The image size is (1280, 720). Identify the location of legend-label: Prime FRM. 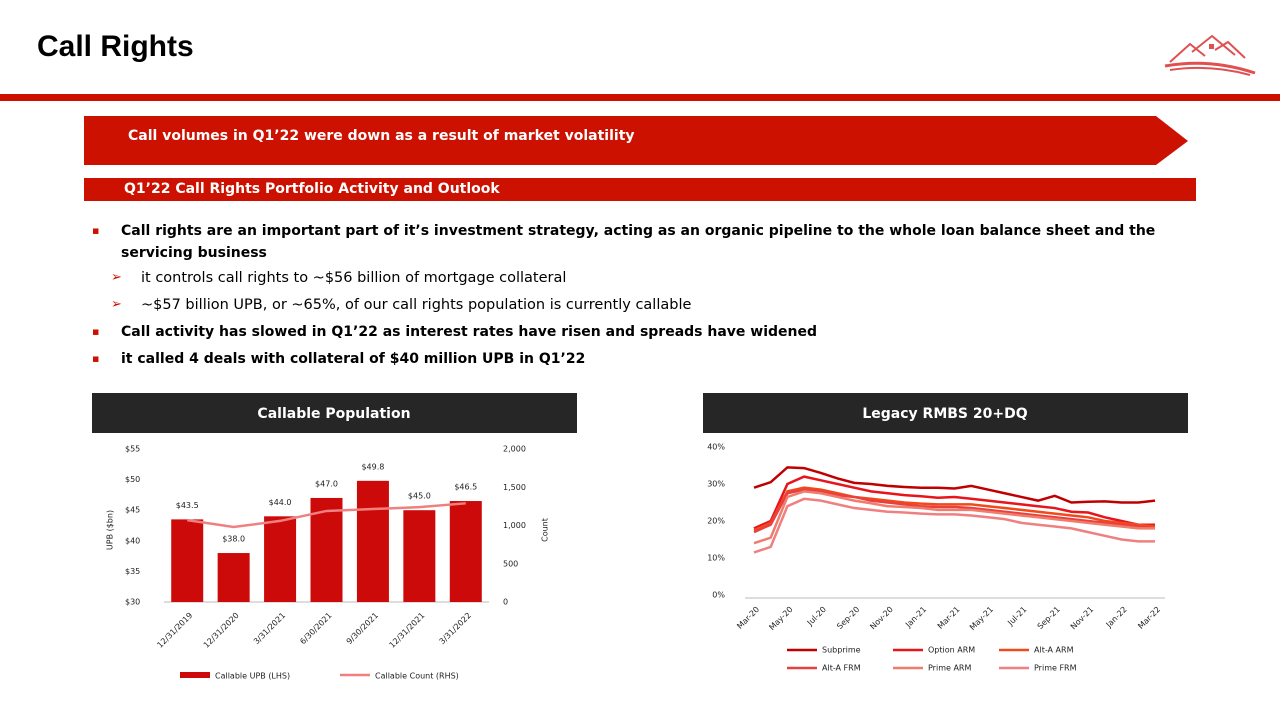
(1055, 668).